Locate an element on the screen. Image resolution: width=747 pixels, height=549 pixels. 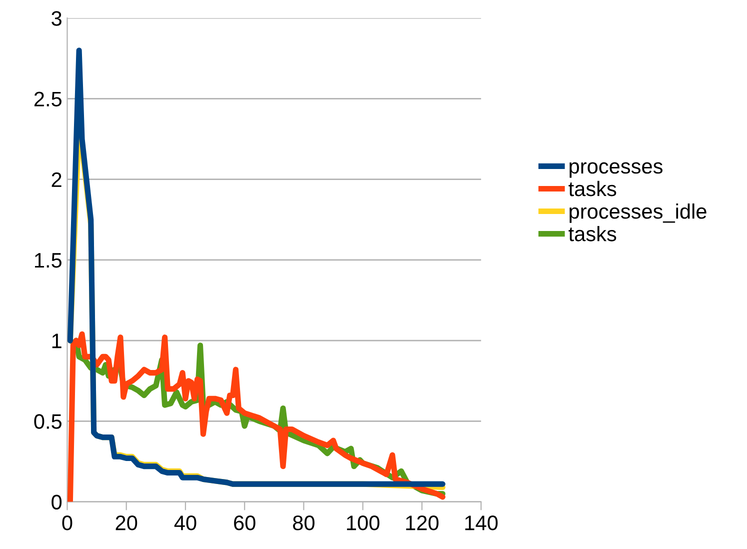
y-tick-label: 2 is located at coordinates (57, 179).